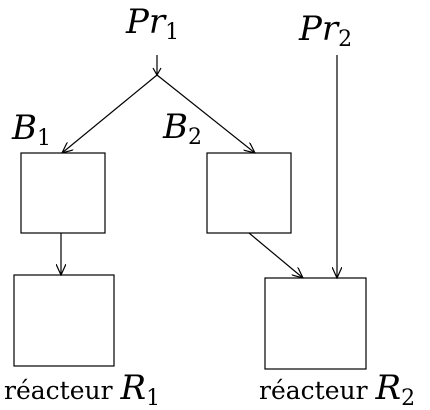 The width and height of the screenshot is (430, 410). What do you see at coordinates (182, 128) in the screenshot?
I see `label-b2: B2` at bounding box center [182, 128].